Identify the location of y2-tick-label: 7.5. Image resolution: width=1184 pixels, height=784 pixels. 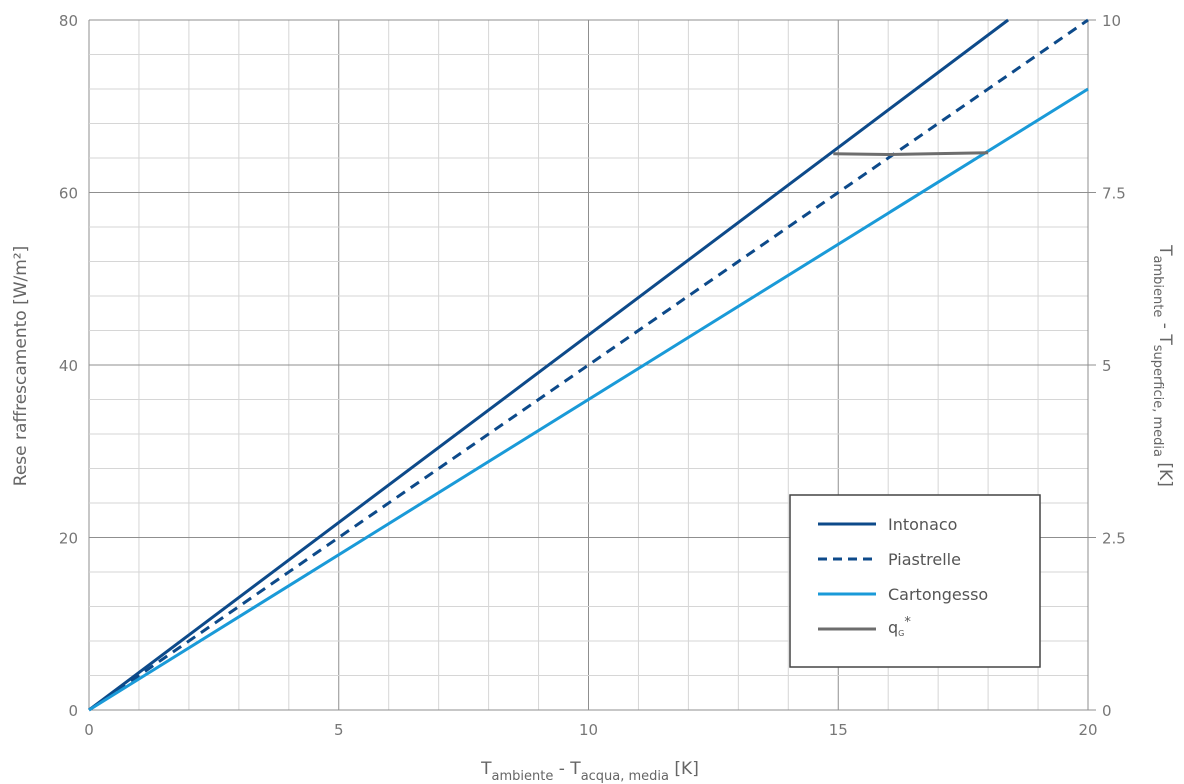
(1114, 194).